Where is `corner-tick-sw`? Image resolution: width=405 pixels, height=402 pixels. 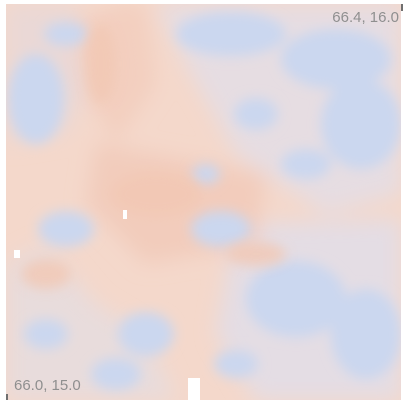
corner-tick-sw is located at coordinates (7, 397).